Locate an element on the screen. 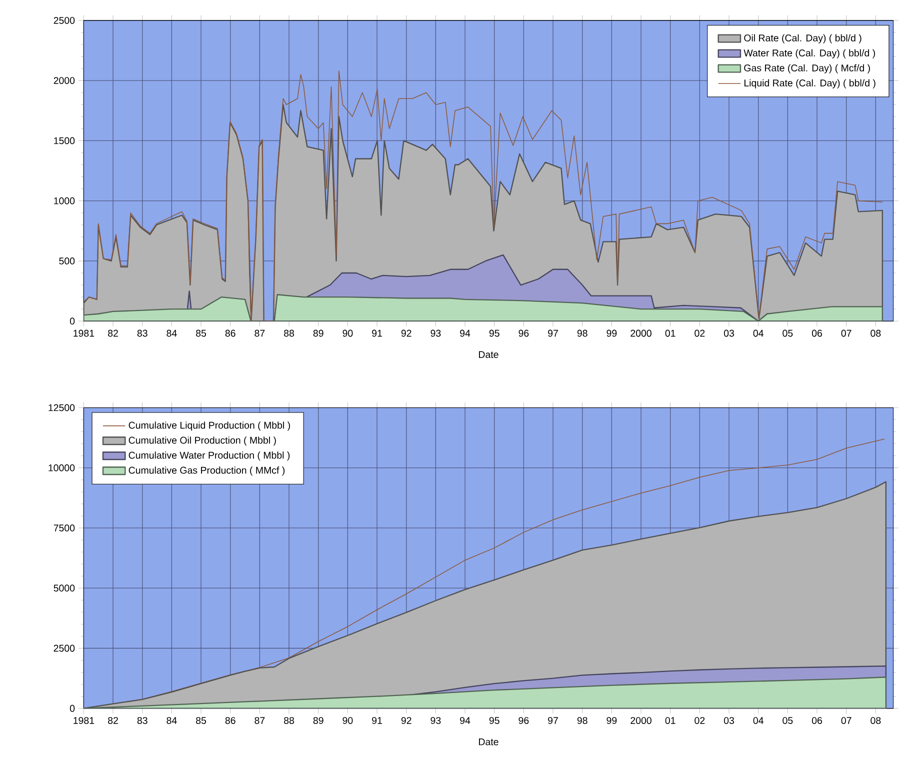  y-tick-label: 12500 is located at coordinates (61, 408).